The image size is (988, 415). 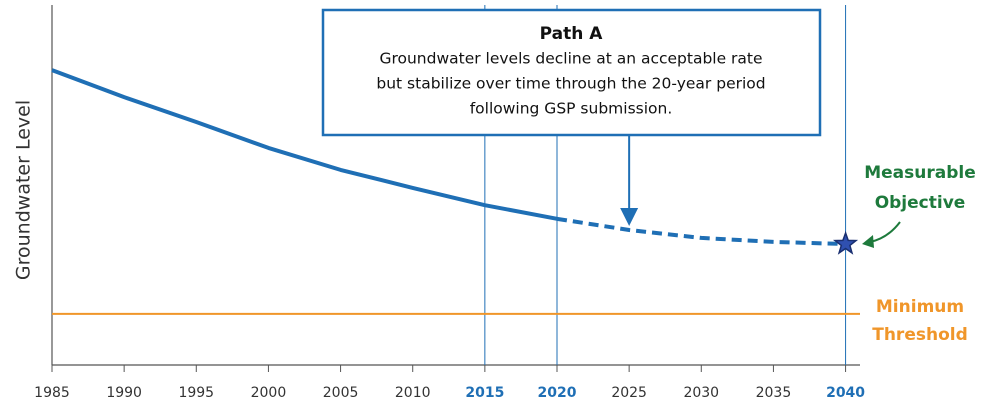 I want to click on x-tick-label: 2005, so click(x=341, y=393).